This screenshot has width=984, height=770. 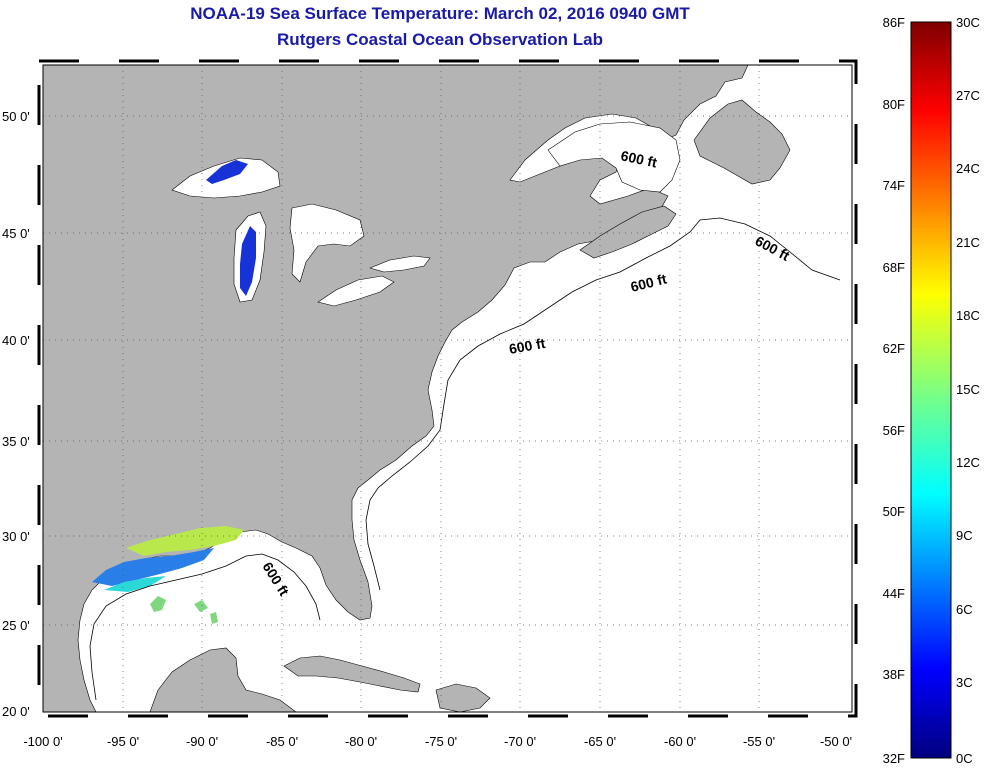 What do you see at coordinates (894, 185) in the screenshot?
I see `colorbar-label-f: 74F` at bounding box center [894, 185].